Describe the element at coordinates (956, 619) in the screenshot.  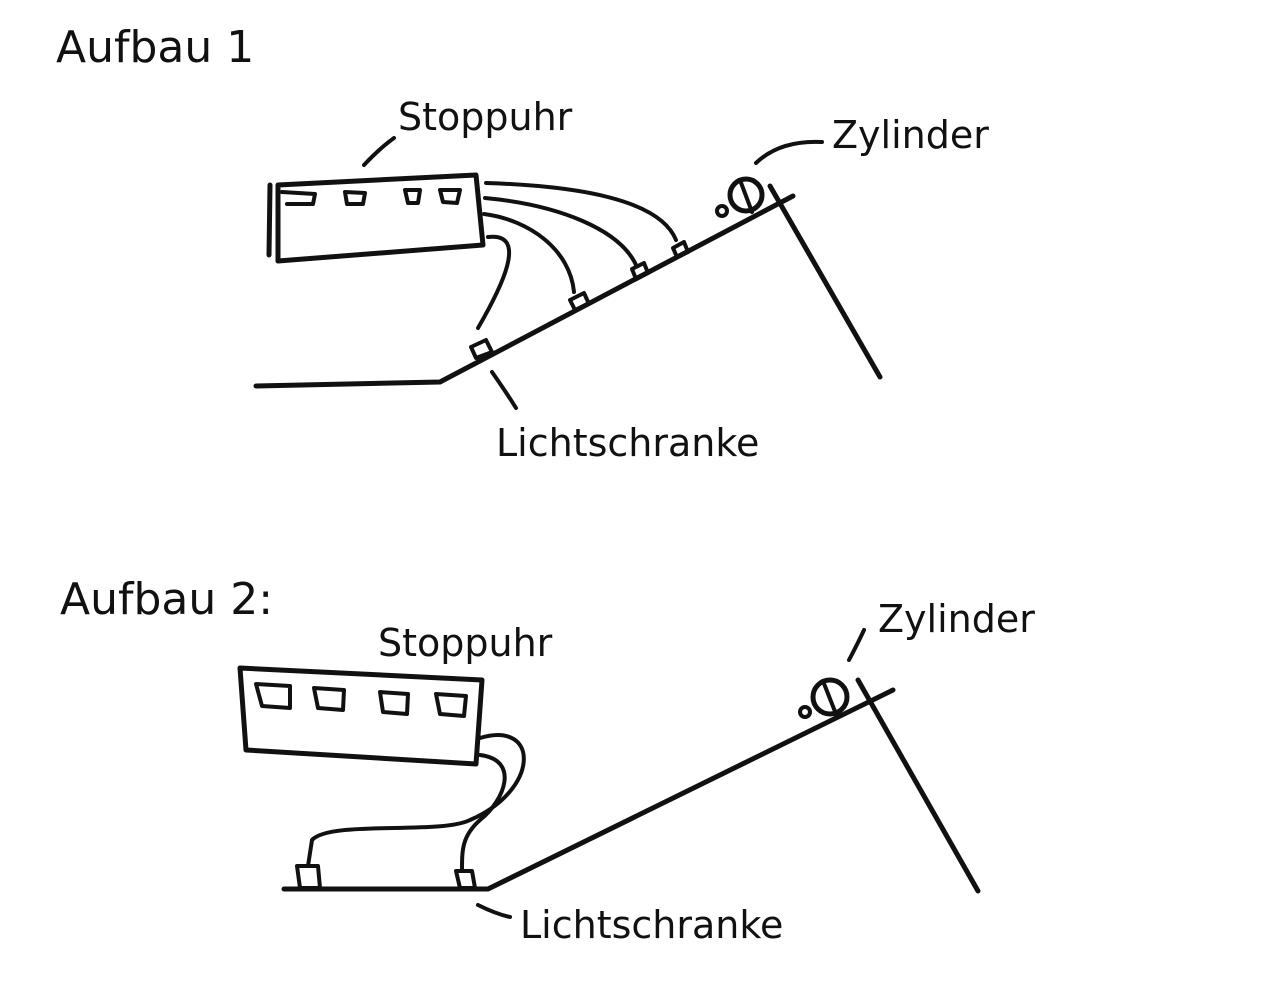
I see `setup2-cylinder-label: Zylinder` at that location.